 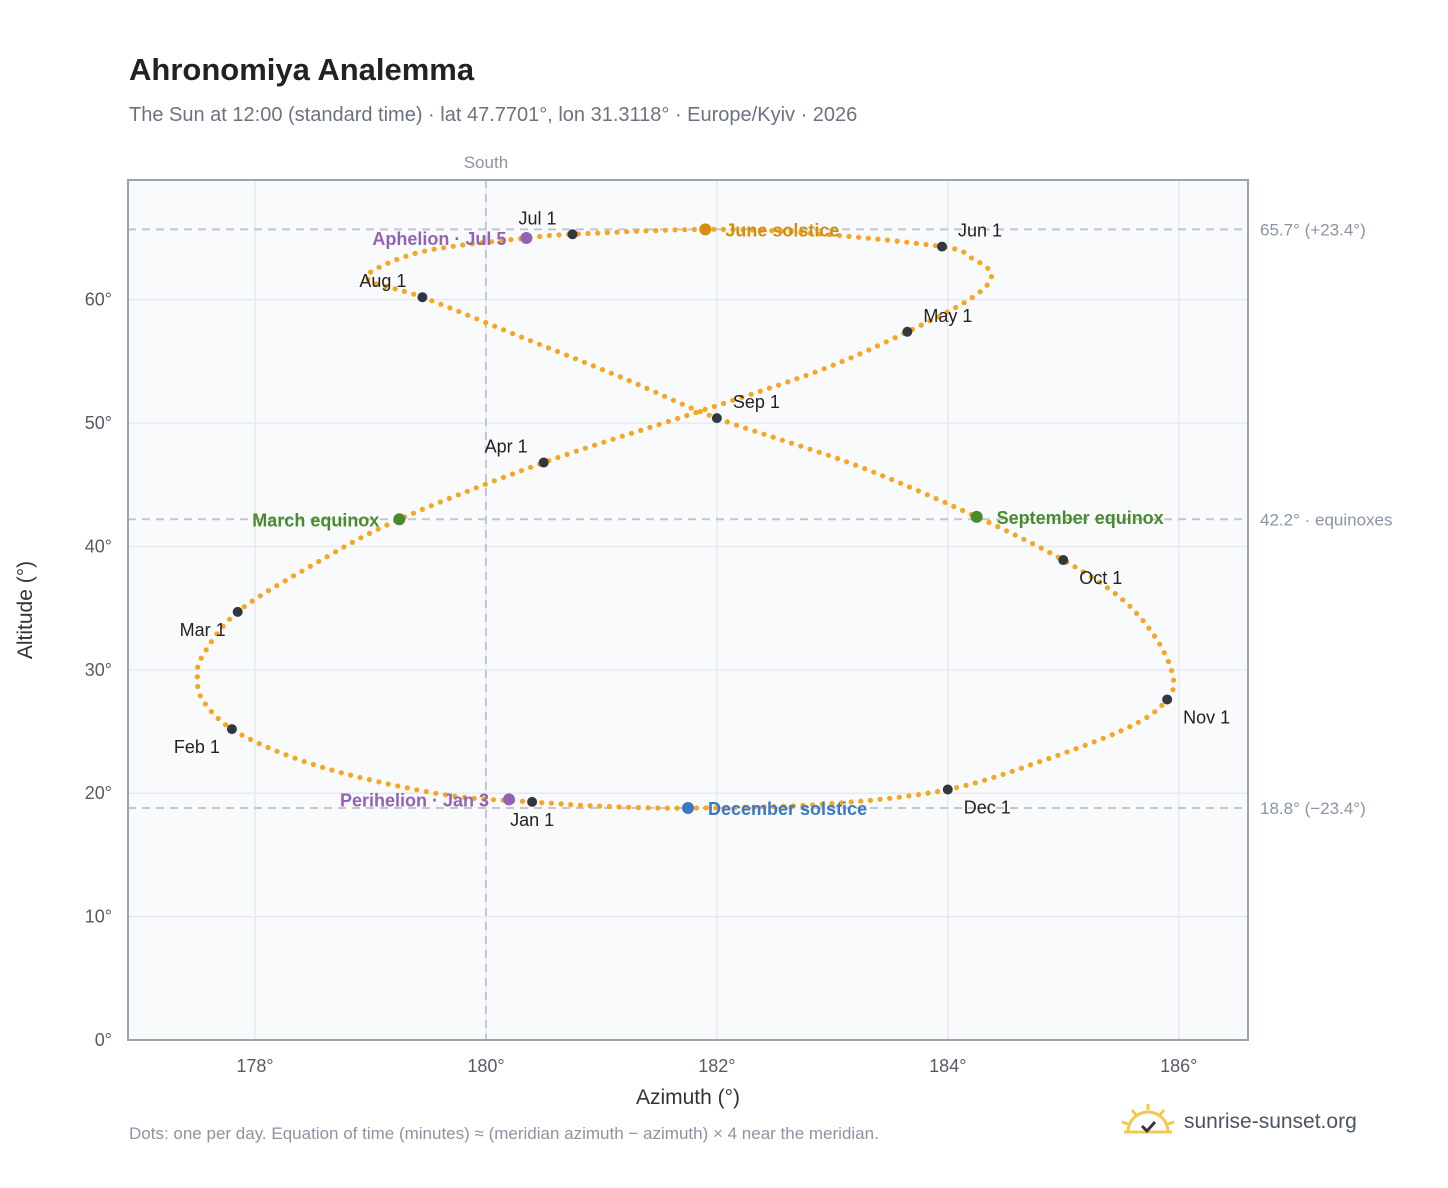 I want to click on altitude-reference-label: 65.7° (+23.4°), so click(x=1313, y=229).